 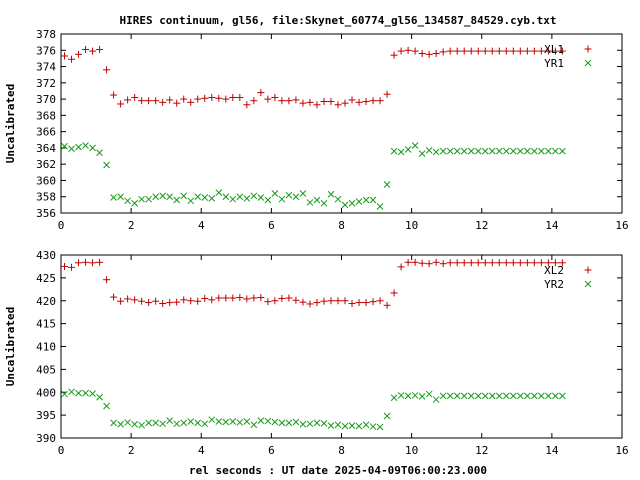 What do you see at coordinates (46, 347) in the screenshot?
I see `y-tick-label: 410` at bounding box center [46, 347].